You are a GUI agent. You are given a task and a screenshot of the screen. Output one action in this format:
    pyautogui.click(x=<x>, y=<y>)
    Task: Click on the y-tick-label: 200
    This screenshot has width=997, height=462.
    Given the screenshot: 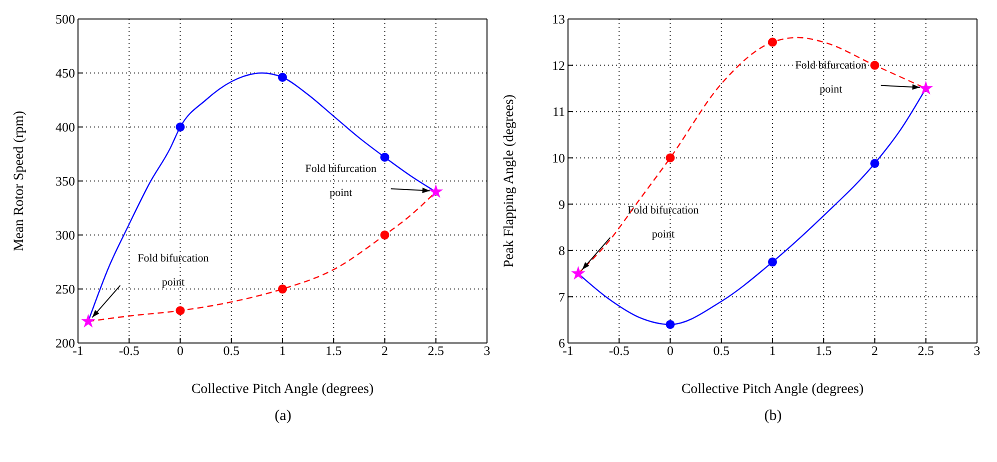 What is the action you would take?
    pyautogui.click(x=65, y=343)
    